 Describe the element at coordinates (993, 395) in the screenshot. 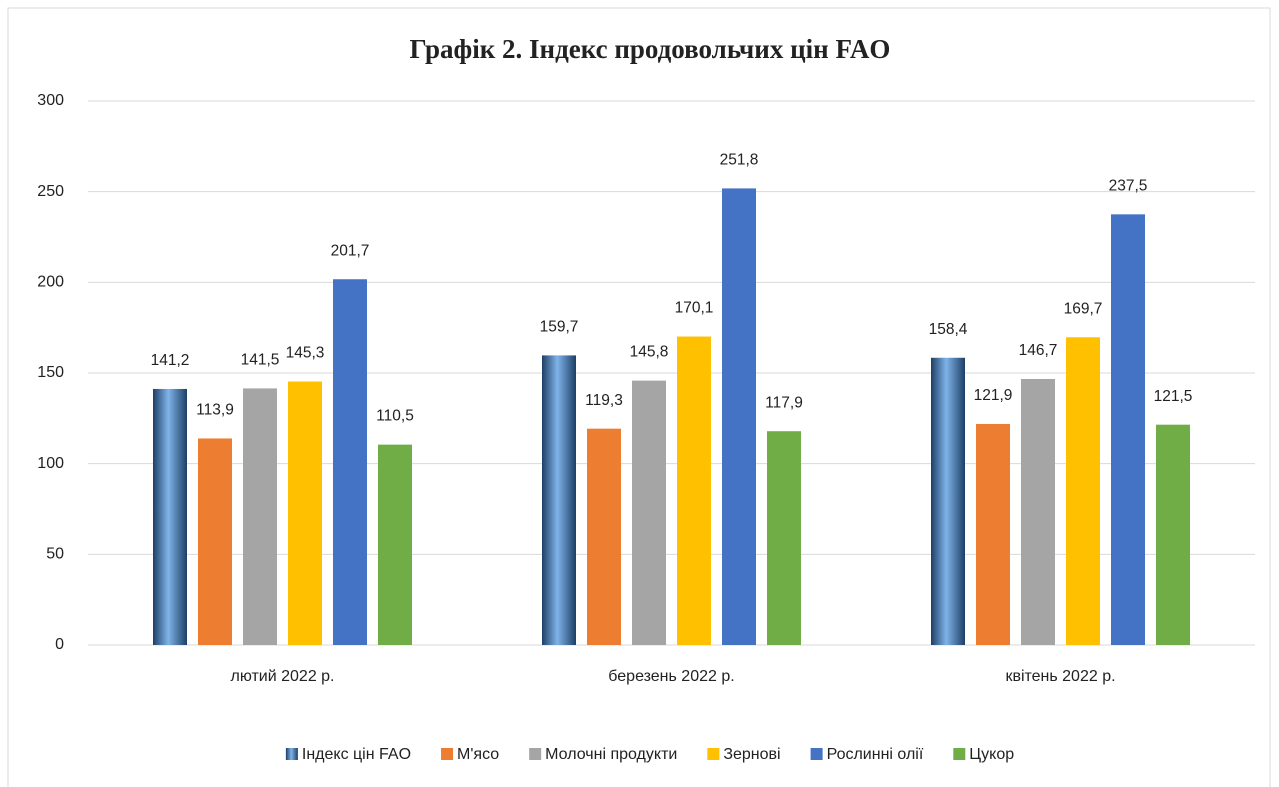

I see `value-label: 121,9` at that location.